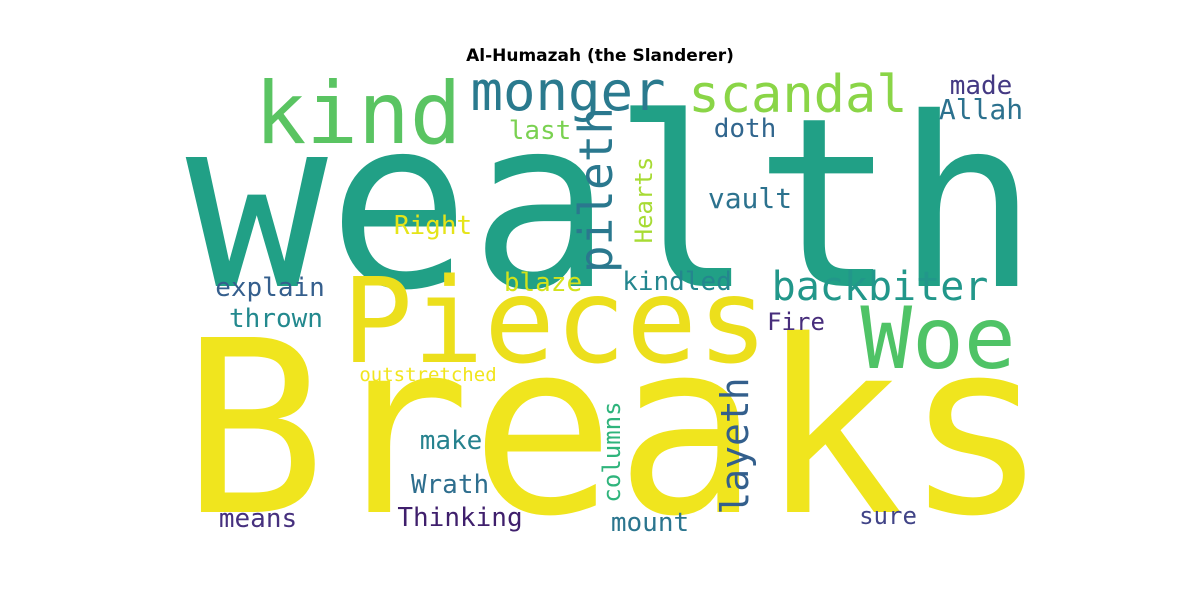 The width and height of the screenshot is (1200, 600). Describe the element at coordinates (270, 288) in the screenshot. I see `word-explain: explain` at that location.